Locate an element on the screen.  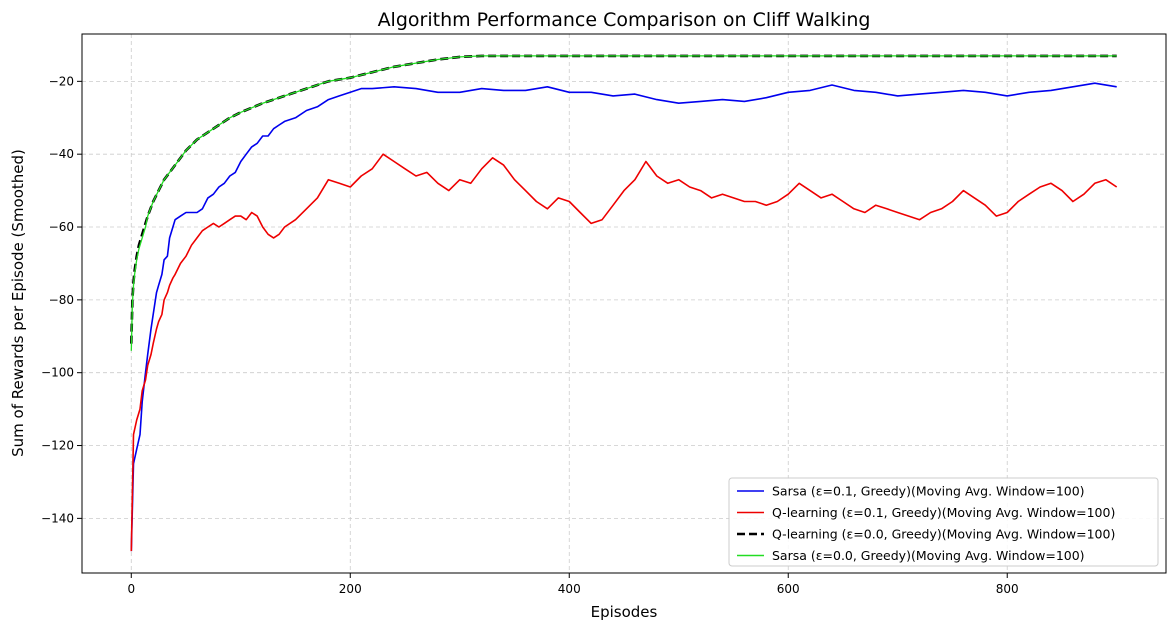
y-tick-label: −140 is located at coordinates (57, 518).